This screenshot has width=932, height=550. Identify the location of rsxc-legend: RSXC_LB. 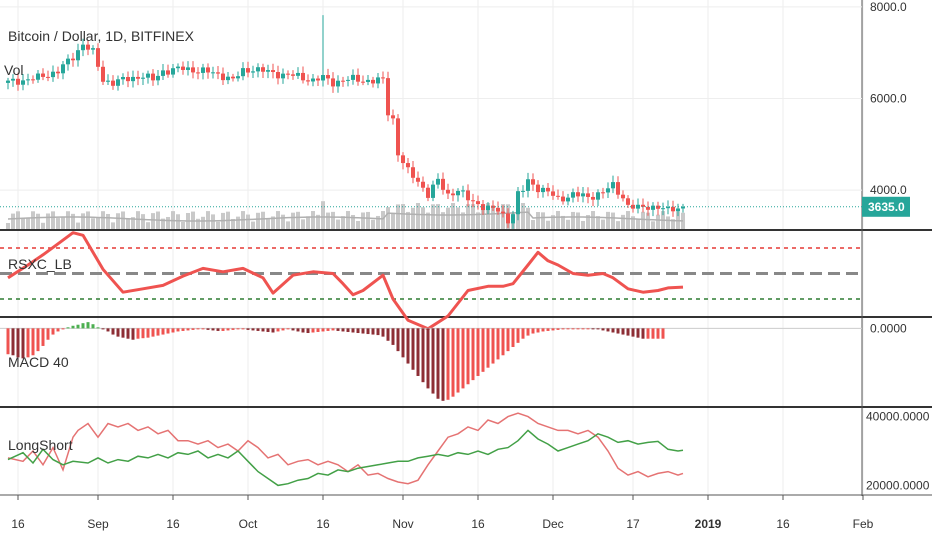
(40, 264).